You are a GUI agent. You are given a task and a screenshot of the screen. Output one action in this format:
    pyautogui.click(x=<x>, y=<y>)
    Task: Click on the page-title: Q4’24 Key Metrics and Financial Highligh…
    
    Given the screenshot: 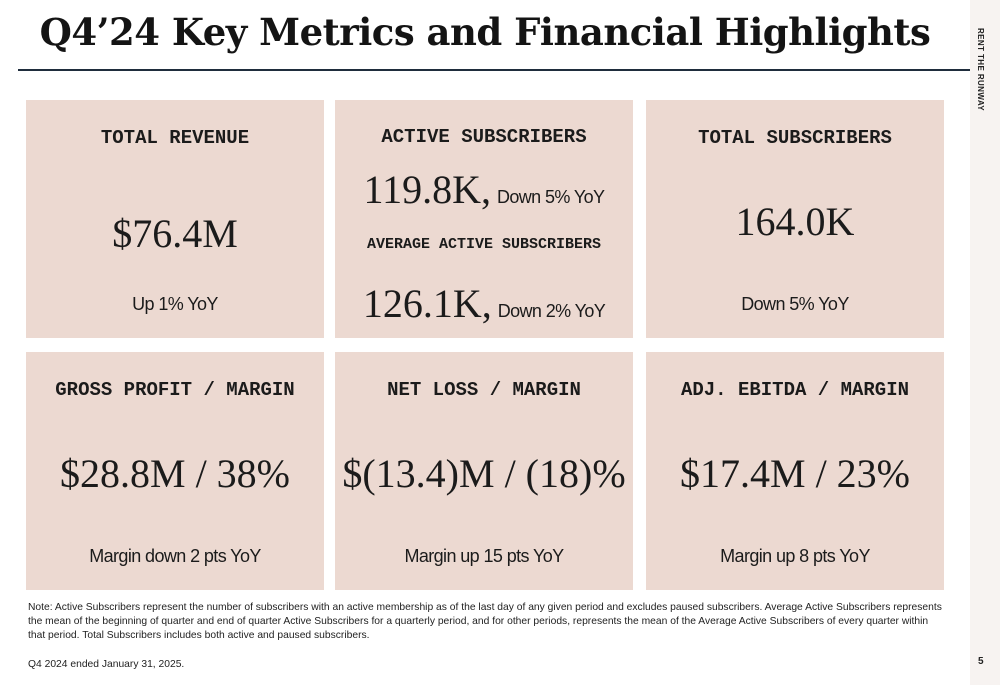 What is the action you would take?
    pyautogui.click(x=485, y=32)
    